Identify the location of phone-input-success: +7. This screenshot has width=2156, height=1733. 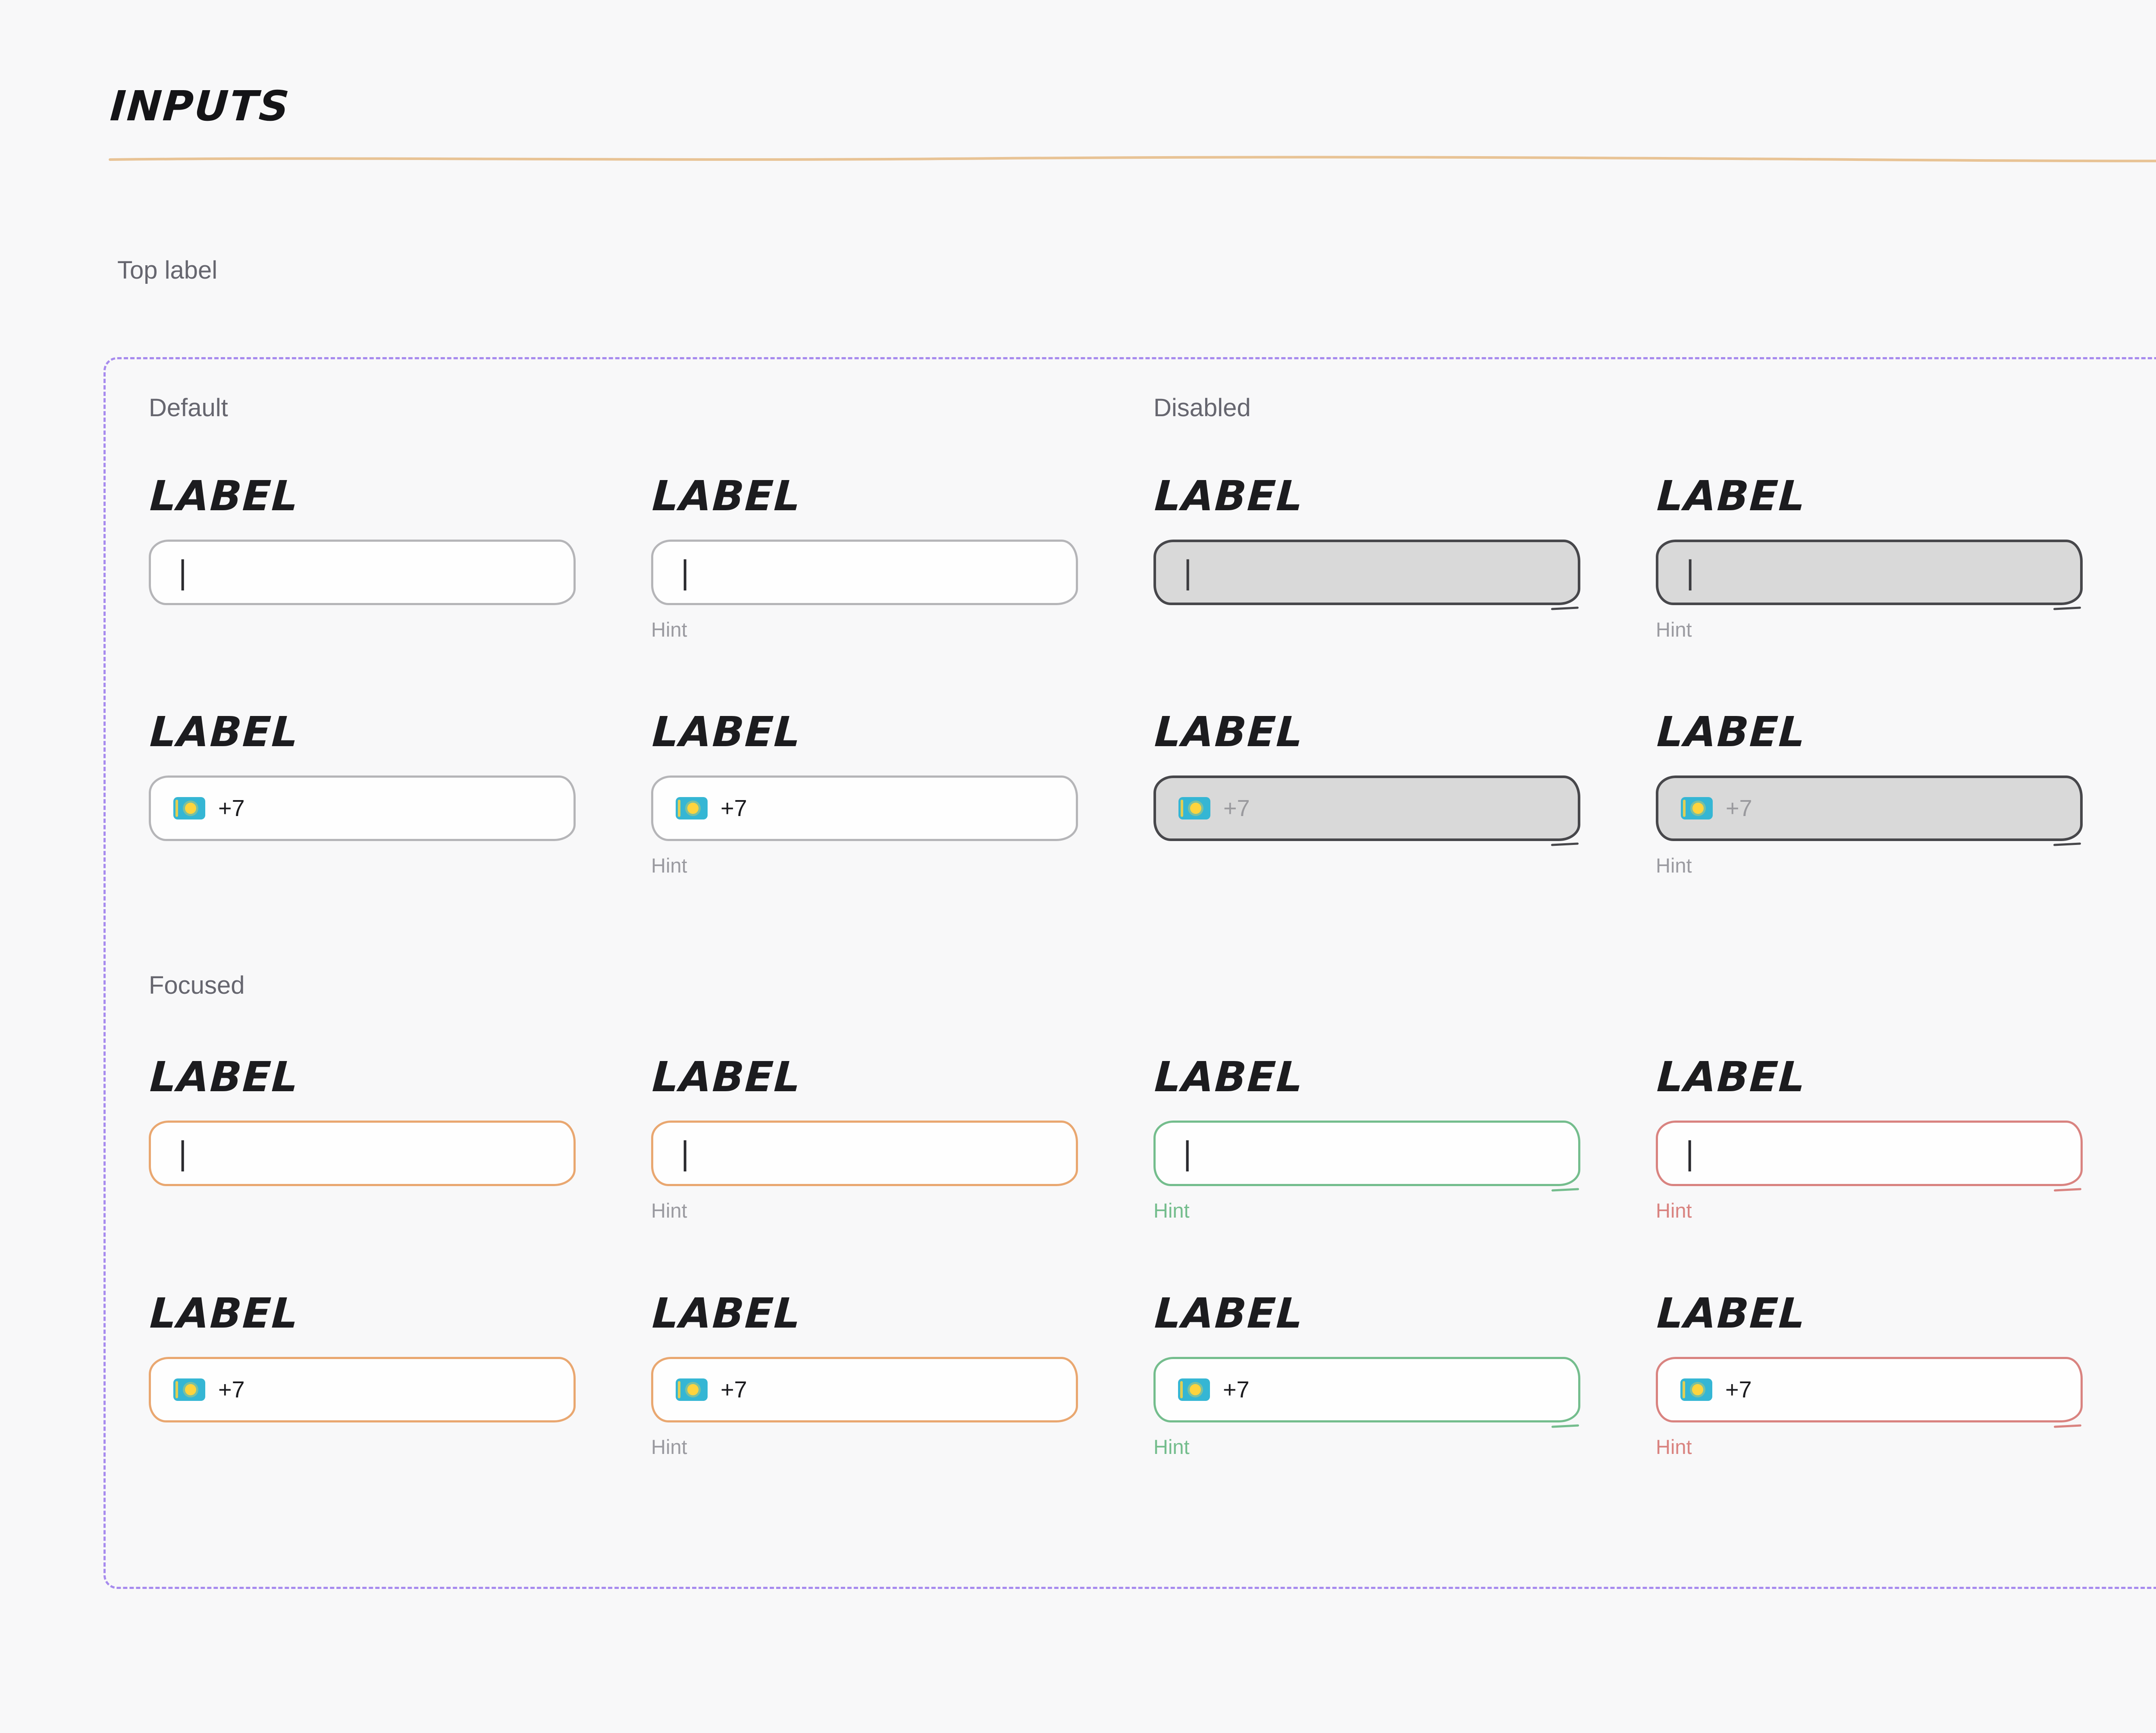
(1366, 1389).